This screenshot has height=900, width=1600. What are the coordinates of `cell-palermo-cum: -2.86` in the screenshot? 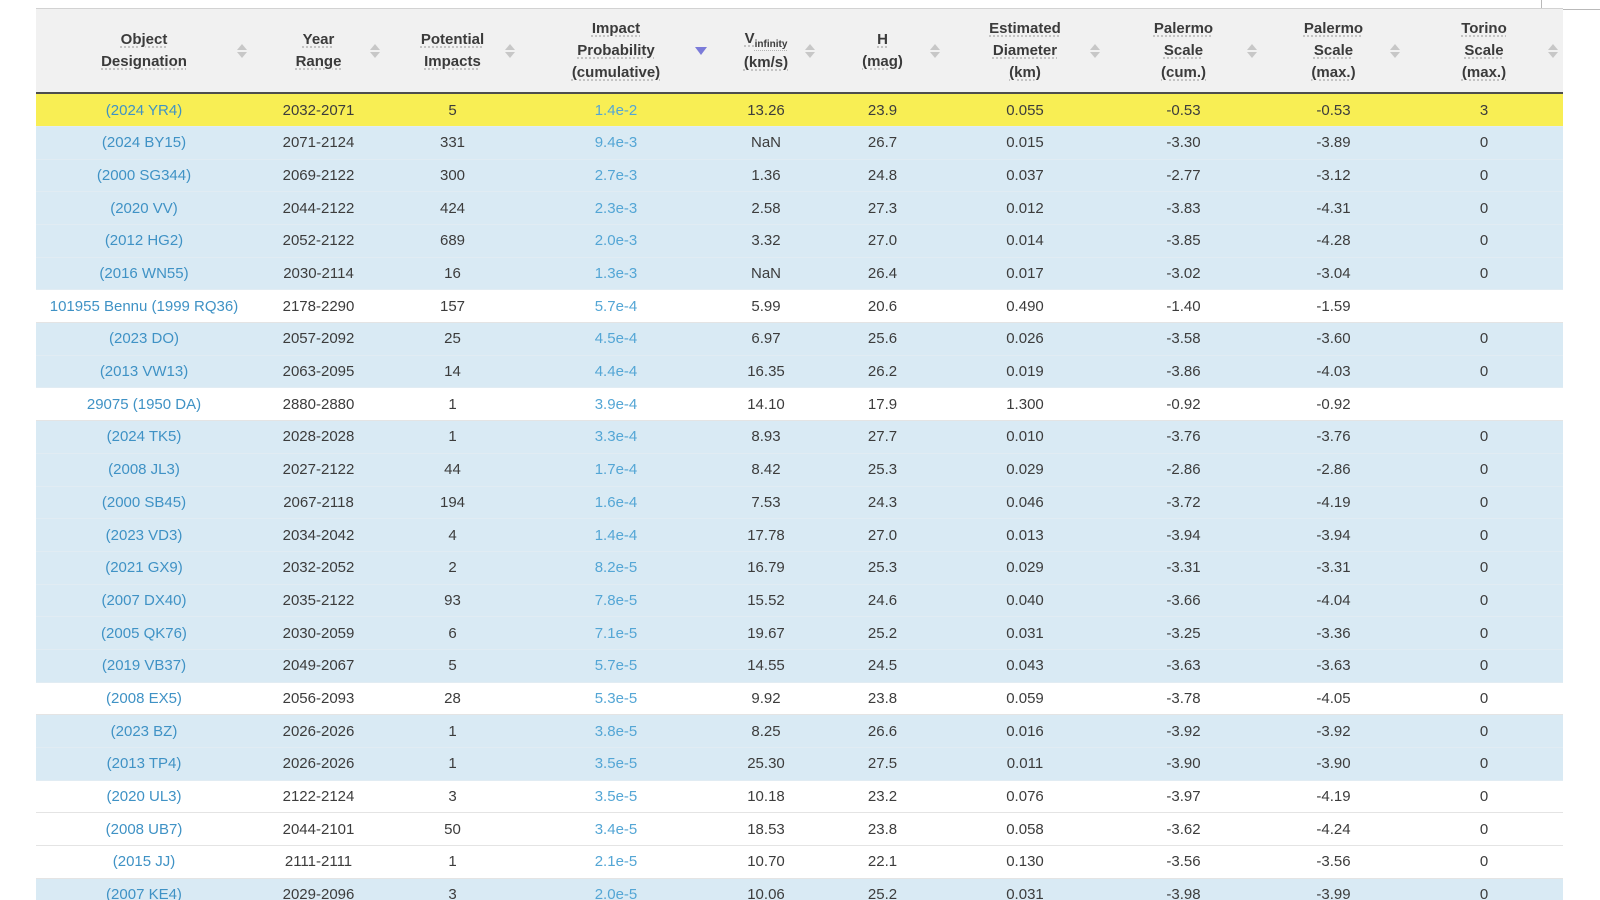 It's located at (1183, 470).